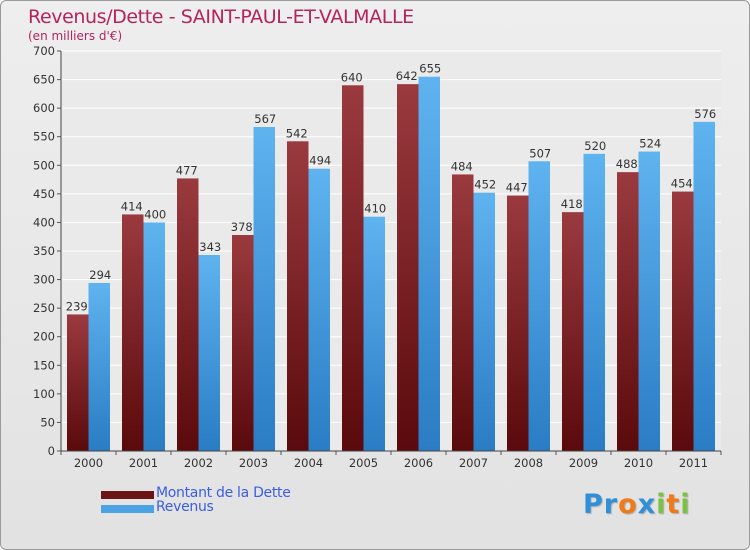 Image resolution: width=750 pixels, height=550 pixels. What do you see at coordinates (407, 76) in the screenshot?
I see `data-label: 642` at bounding box center [407, 76].